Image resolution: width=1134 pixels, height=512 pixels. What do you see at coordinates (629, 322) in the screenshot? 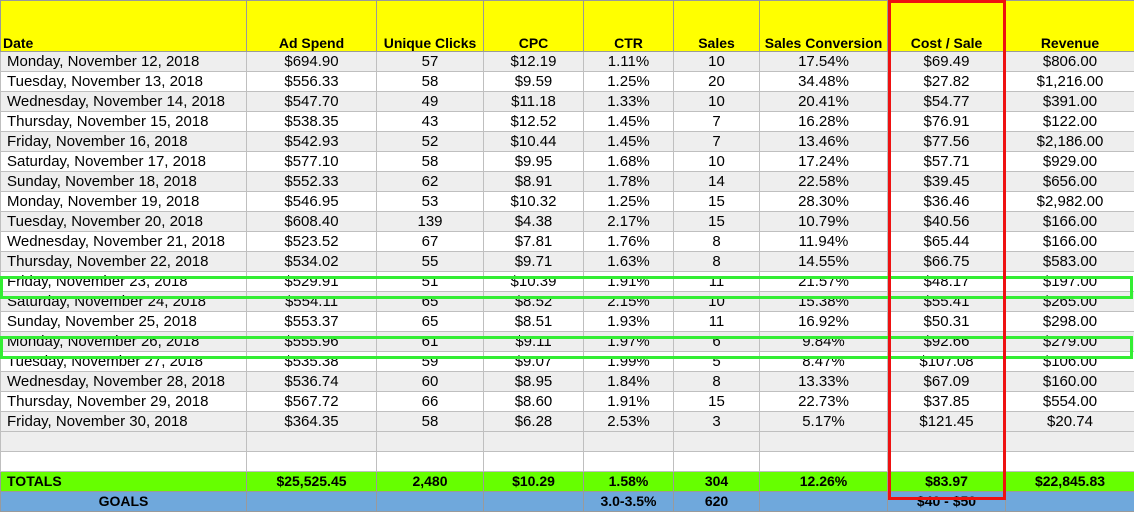
I see `cell-ctr: 1.93%` at bounding box center [629, 322].